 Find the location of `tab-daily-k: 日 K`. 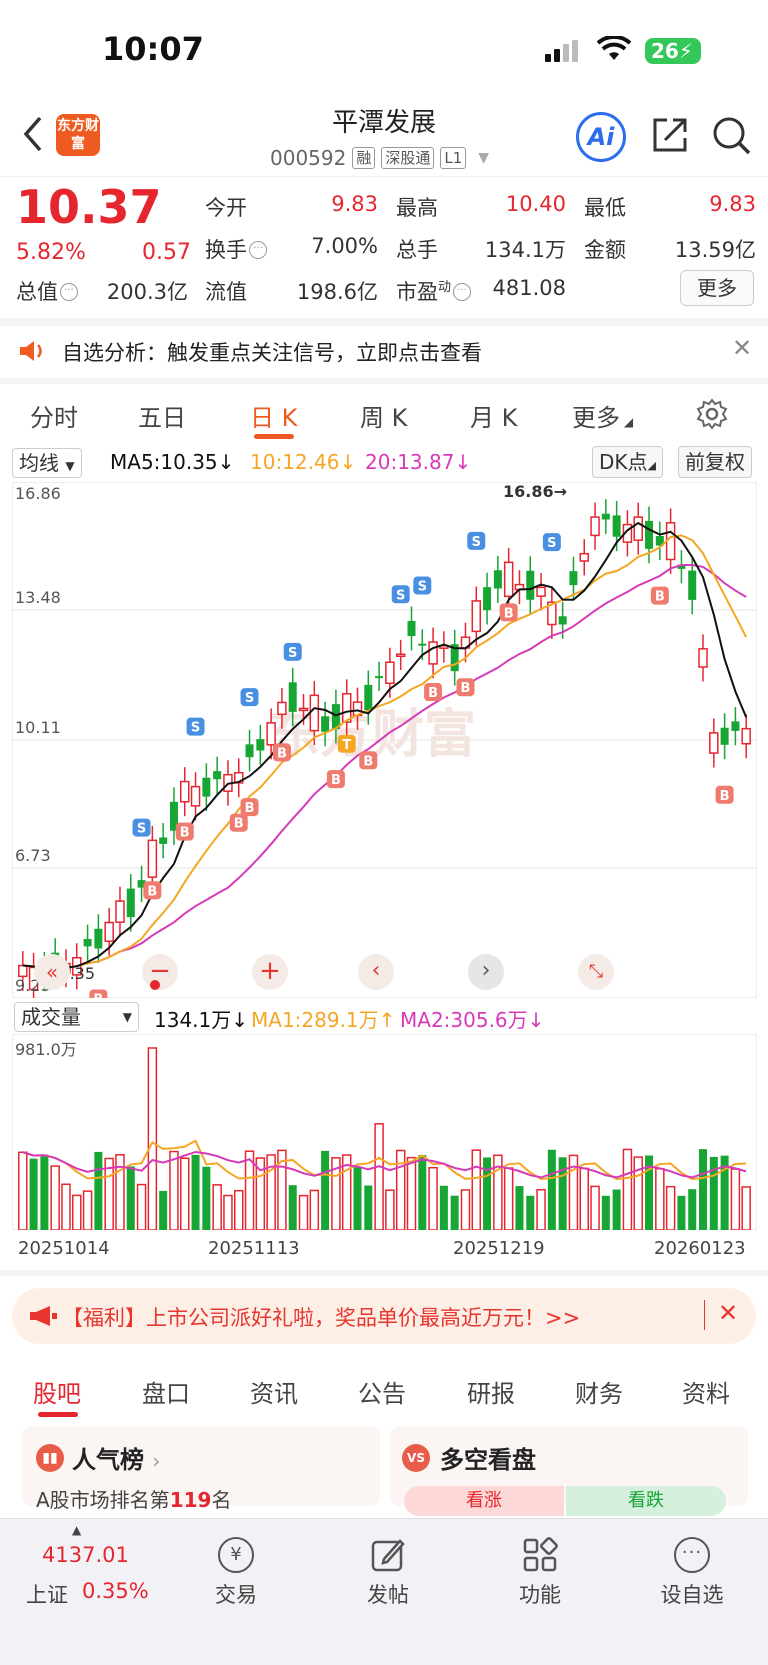

tab-daily-k: 日 K is located at coordinates (274, 418).